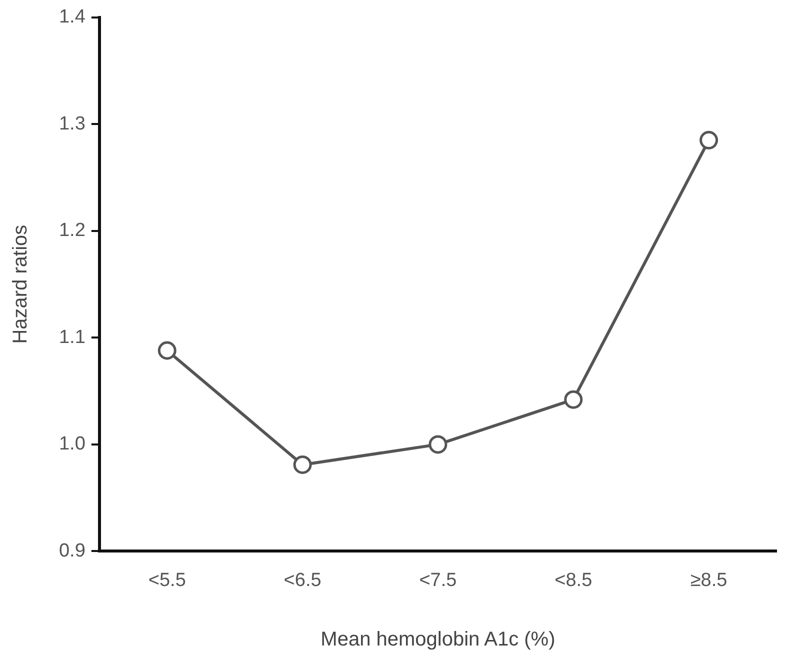 Image resolution: width=787 pixels, height=661 pixels. Describe the element at coordinates (438, 639) in the screenshot. I see `x-axis-title: Mean hemoglobin A1c (%)` at that location.